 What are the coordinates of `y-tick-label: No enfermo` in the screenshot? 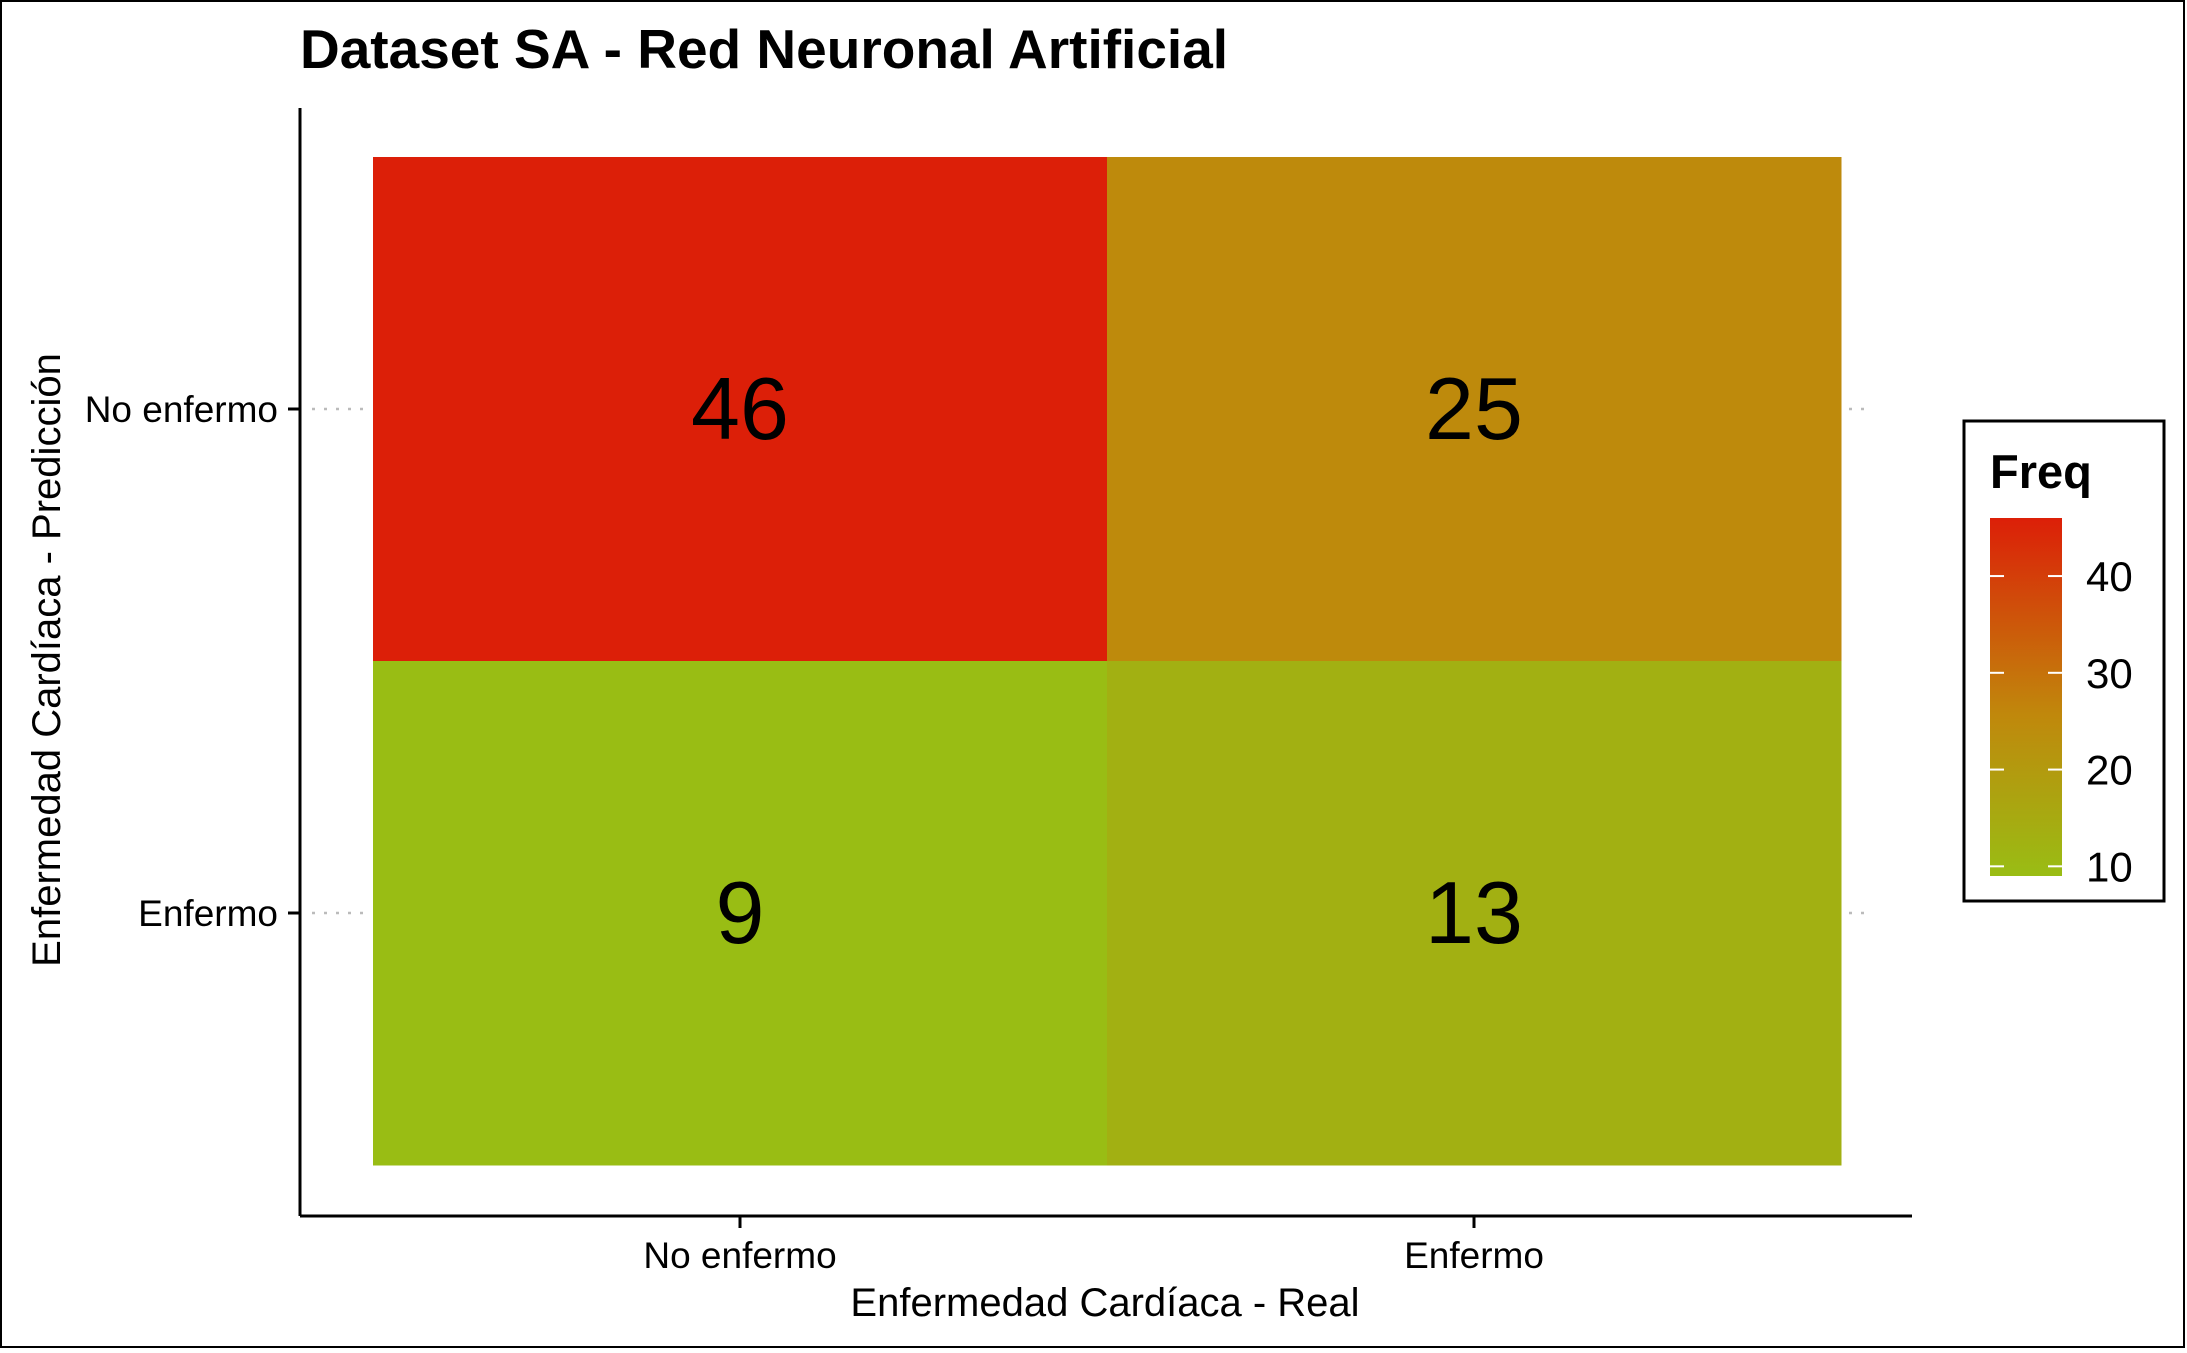 It's located at (181, 409).